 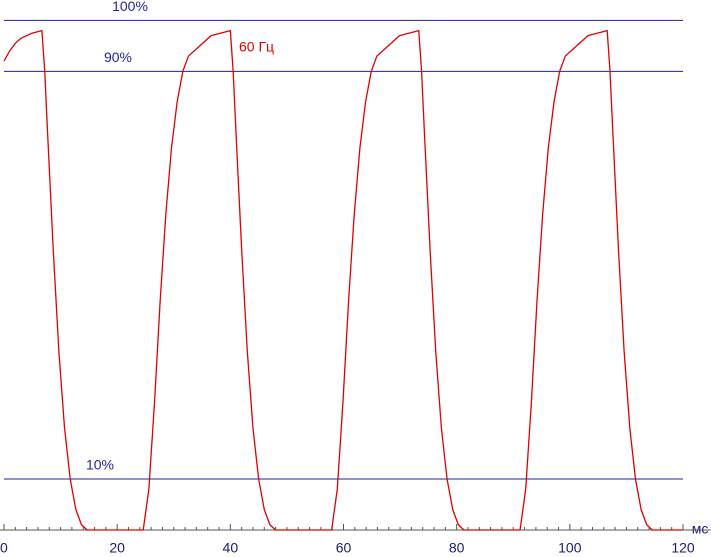 What do you see at coordinates (683, 548) in the screenshot?
I see `x-tick-label: 120` at bounding box center [683, 548].